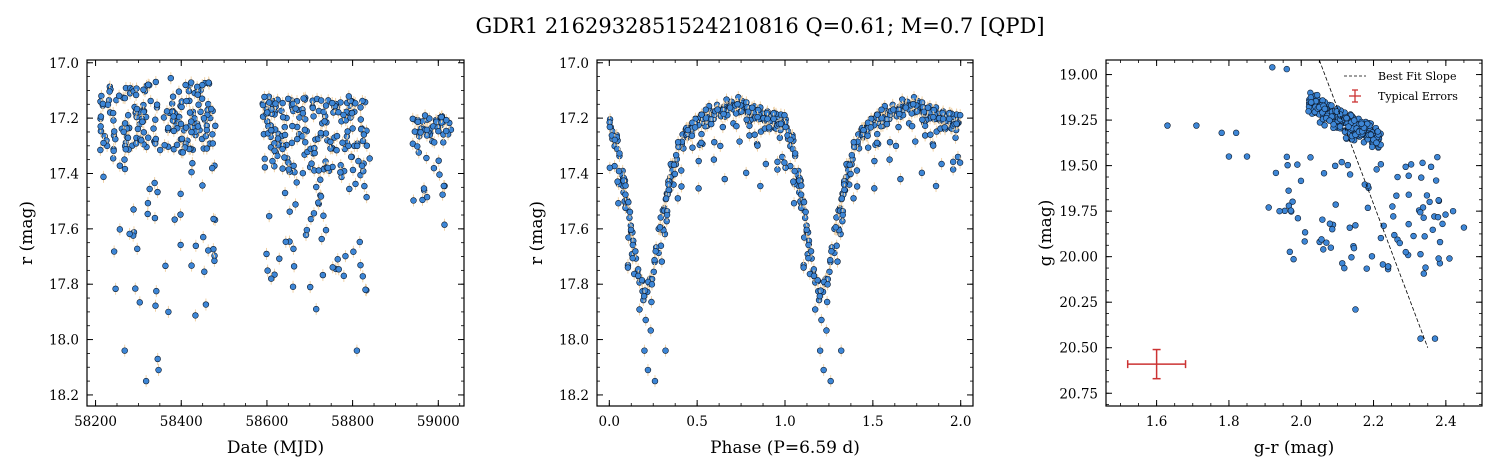 The height and width of the screenshot is (473, 1497). I want to click on x-tick-label: 58400, so click(181, 422).